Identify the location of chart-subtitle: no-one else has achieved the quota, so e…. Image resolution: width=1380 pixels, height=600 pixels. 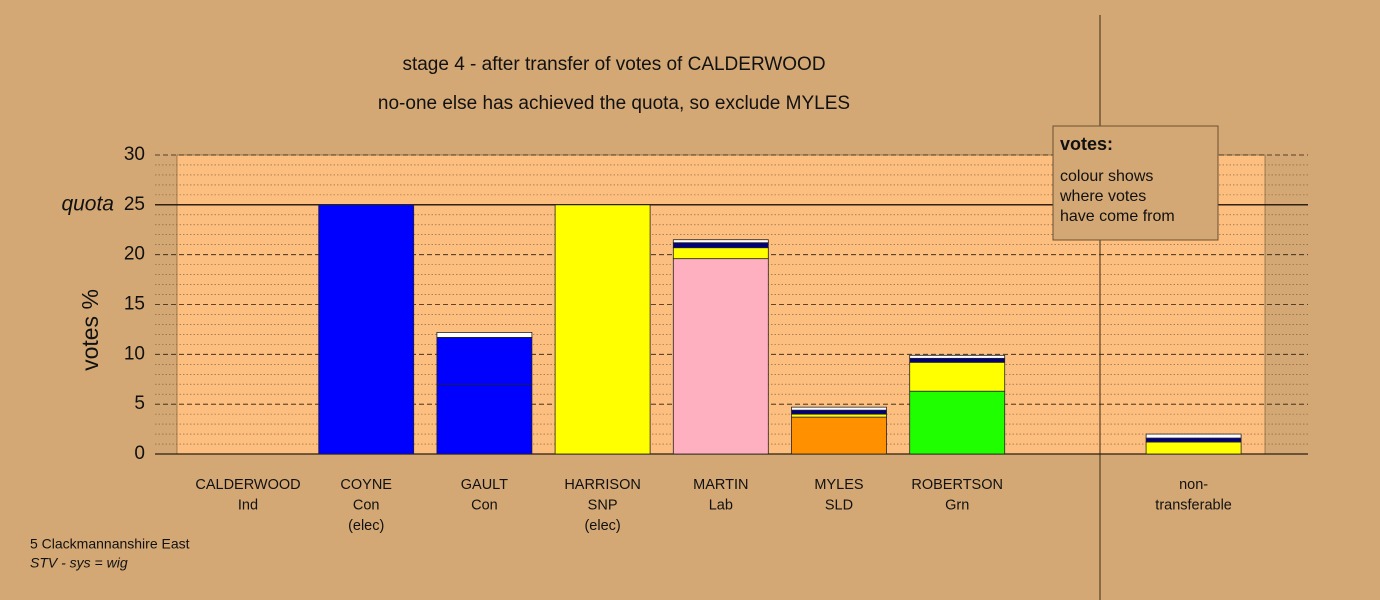
(614, 103).